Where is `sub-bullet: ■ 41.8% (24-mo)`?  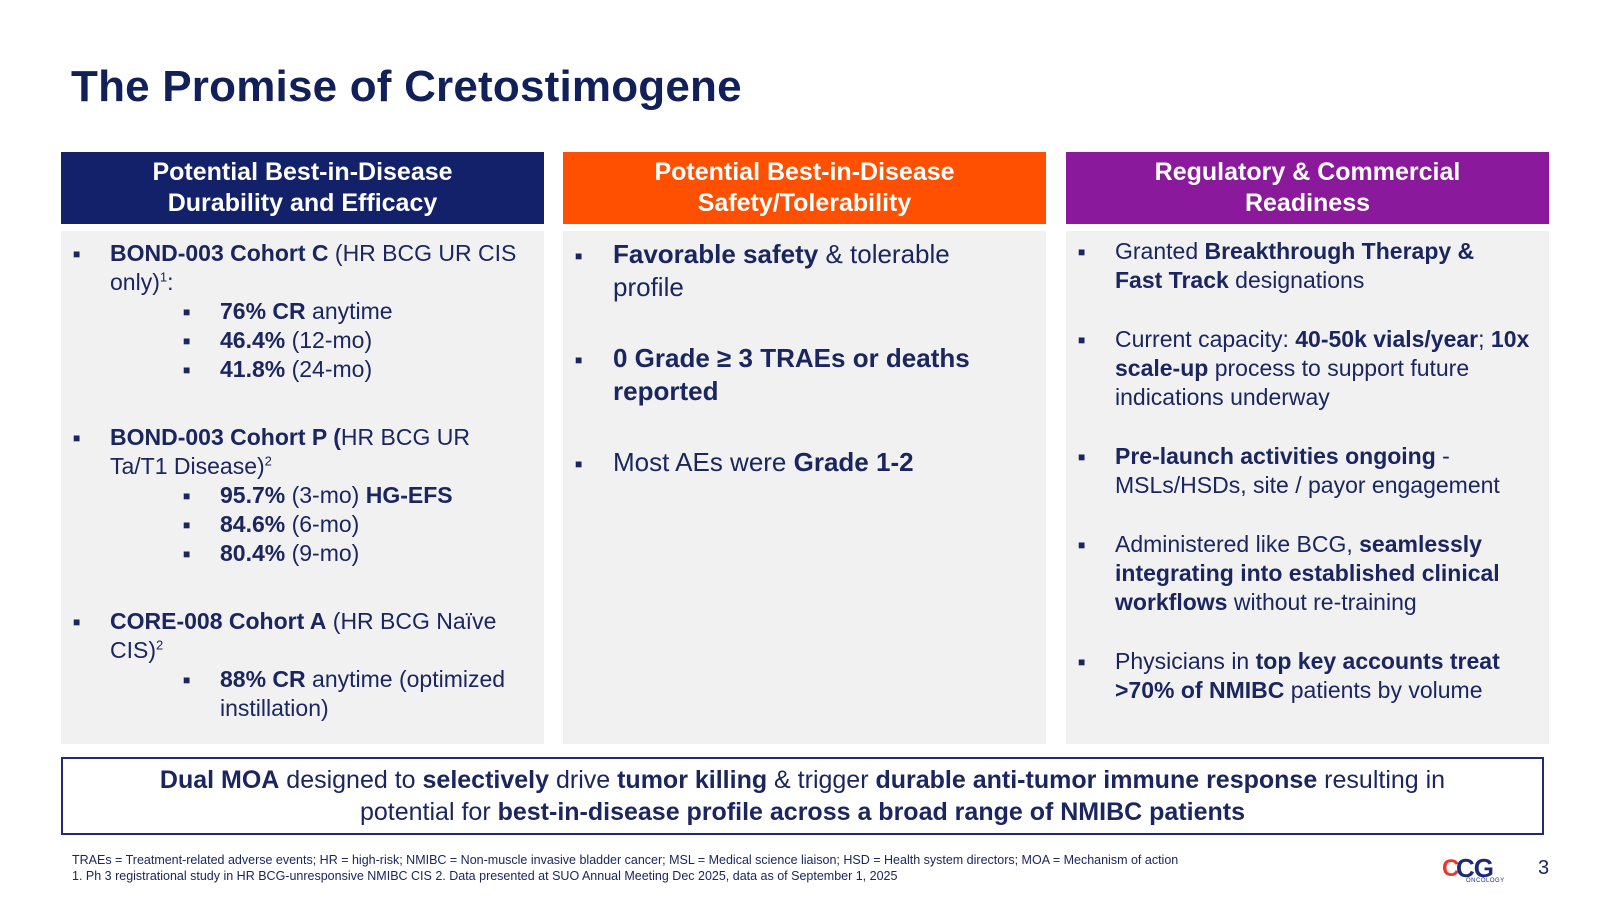
sub-bullet: ■ 41.8% (24-mo) is located at coordinates (318, 369).